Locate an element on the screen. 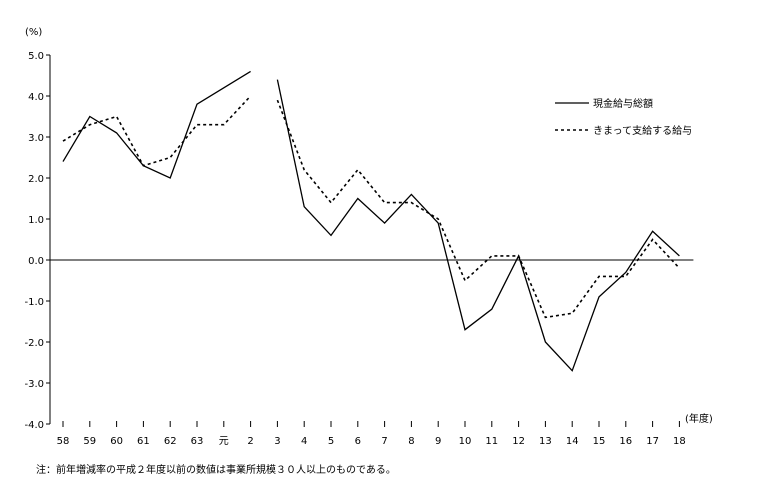 This screenshot has width=759, height=496. x-tick-label: 63 is located at coordinates (197, 441).